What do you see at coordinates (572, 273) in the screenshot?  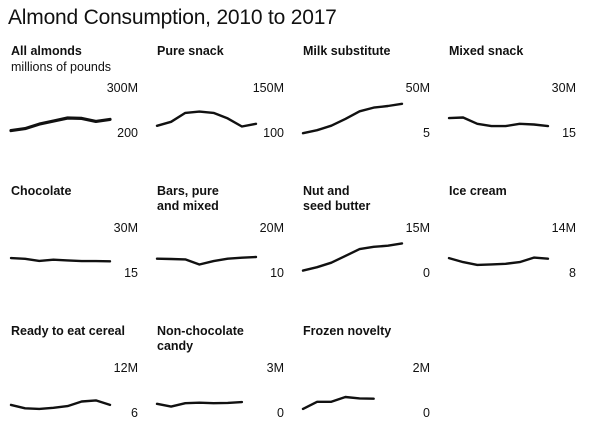 I see `y-min-label: 8` at bounding box center [572, 273].